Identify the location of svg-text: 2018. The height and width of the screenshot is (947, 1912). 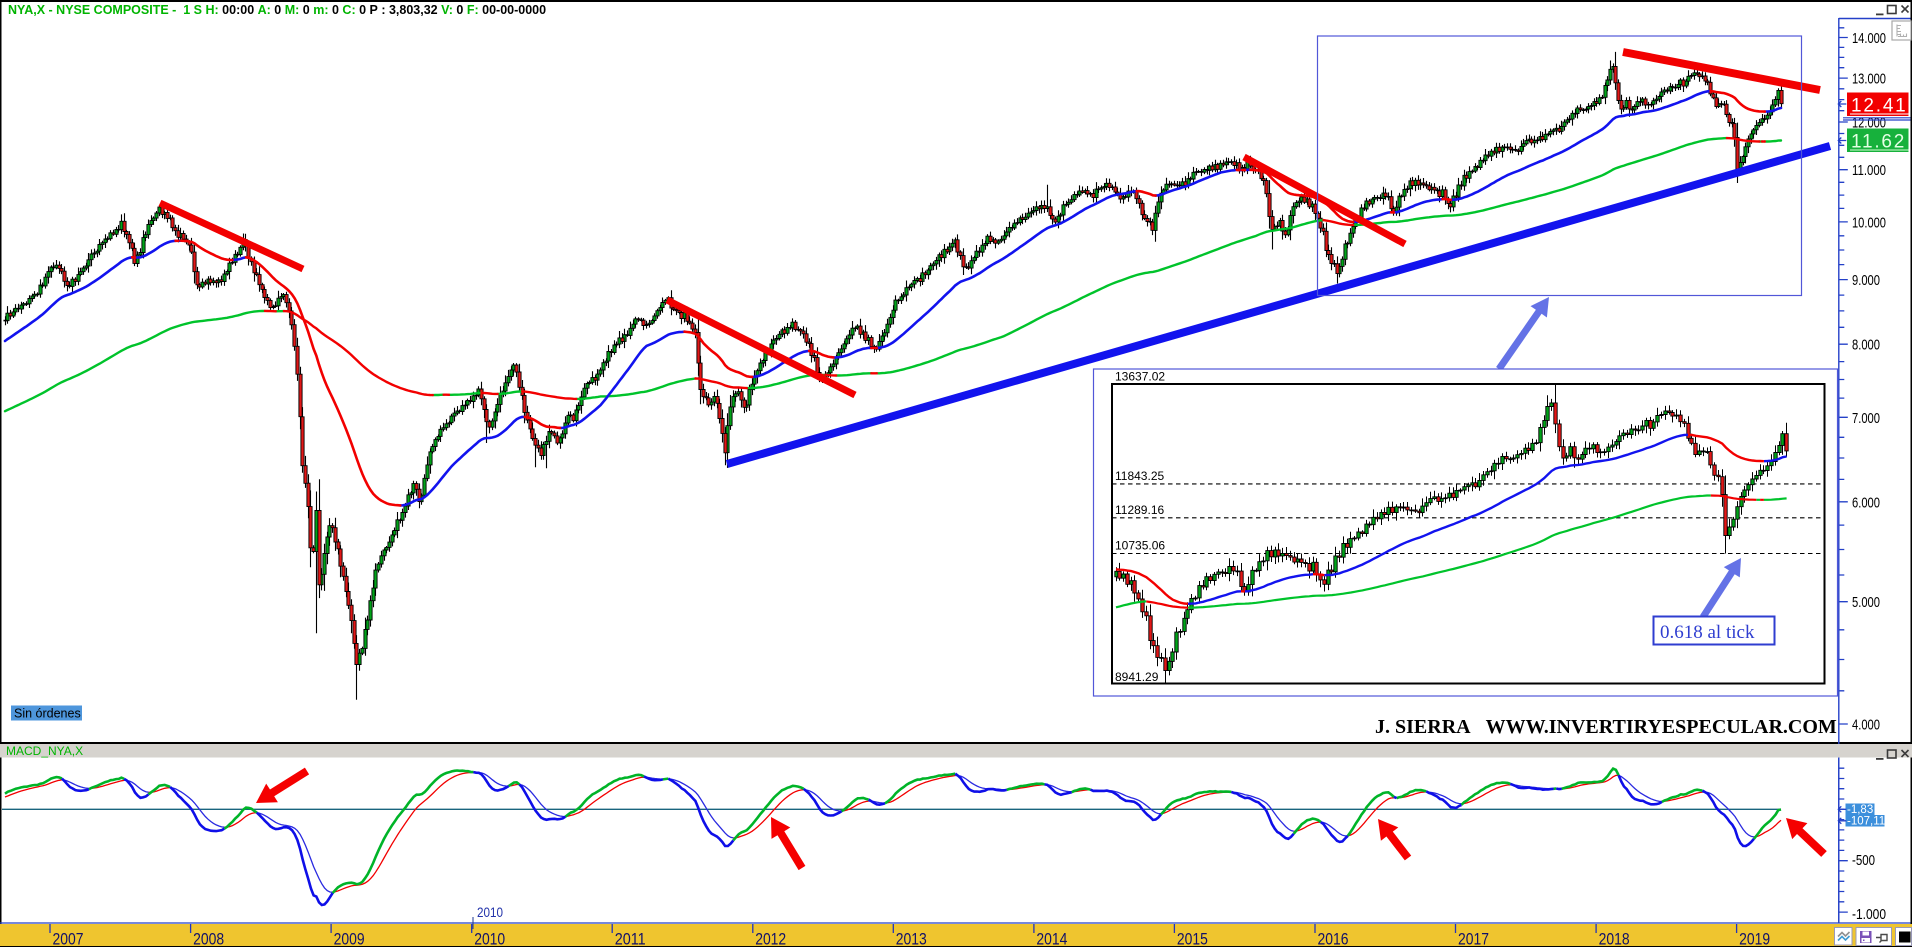
(1614, 938).